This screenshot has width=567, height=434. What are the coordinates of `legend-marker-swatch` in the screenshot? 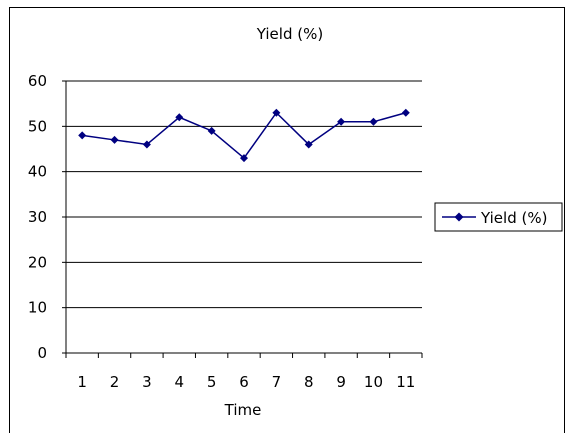 It's located at (459, 217).